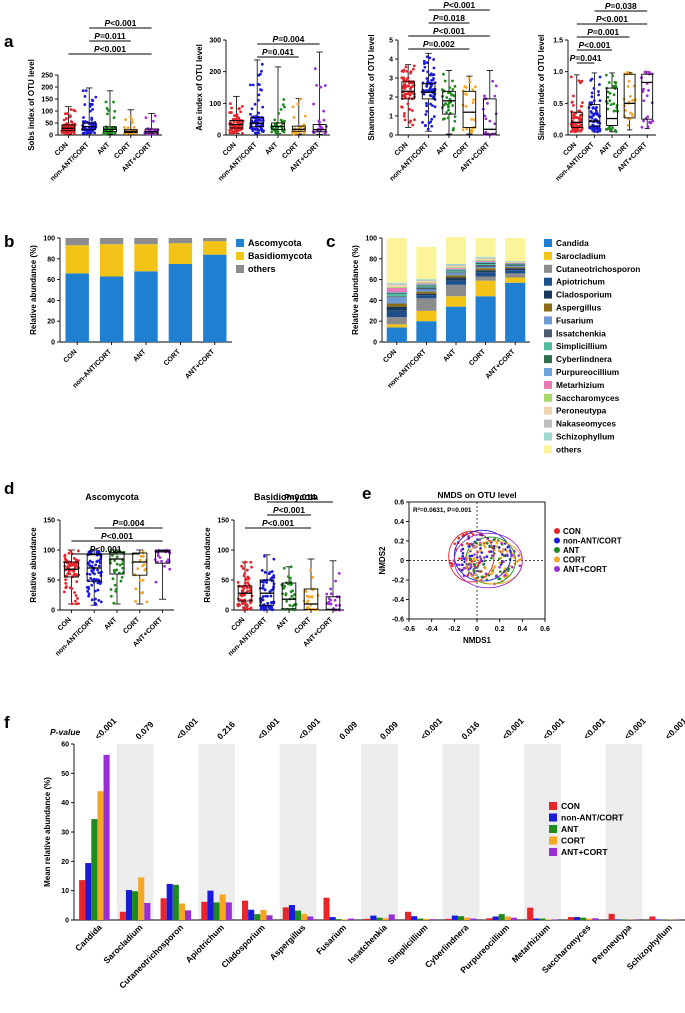  Describe the element at coordinates (603, 32) in the screenshot. I see `a4-sig-label: P=0.001` at that location.